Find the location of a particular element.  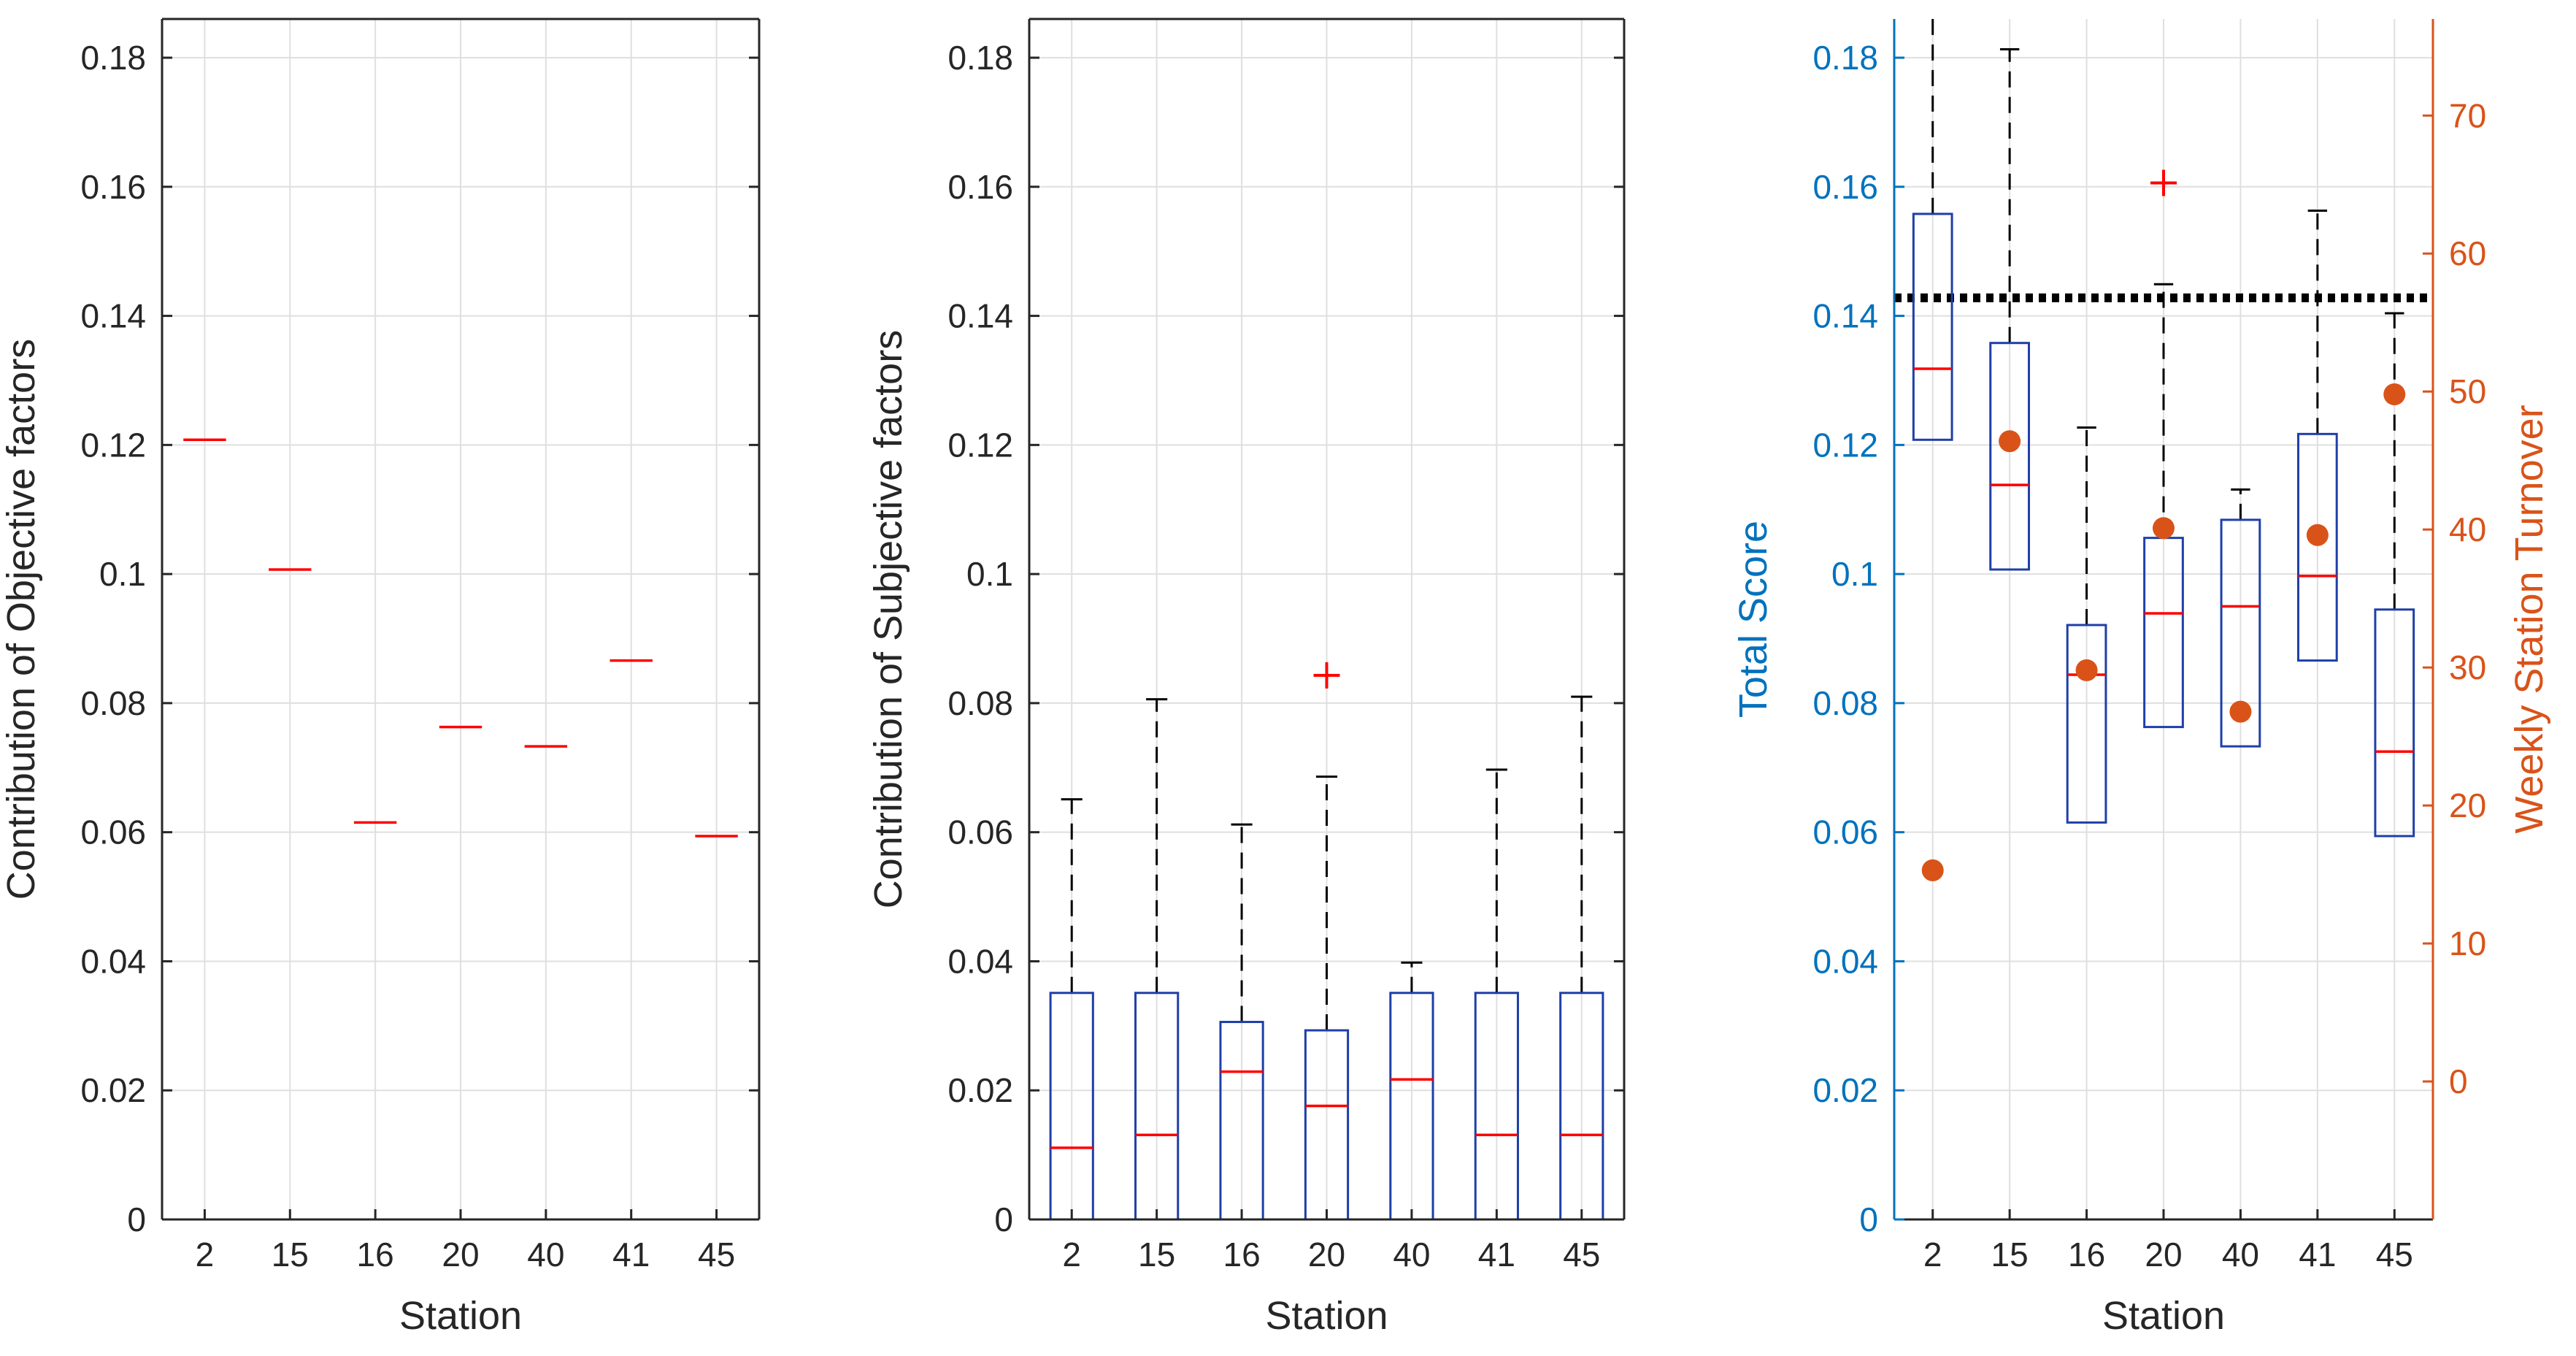

y-axis-label: Total Score is located at coordinates (1753, 619).